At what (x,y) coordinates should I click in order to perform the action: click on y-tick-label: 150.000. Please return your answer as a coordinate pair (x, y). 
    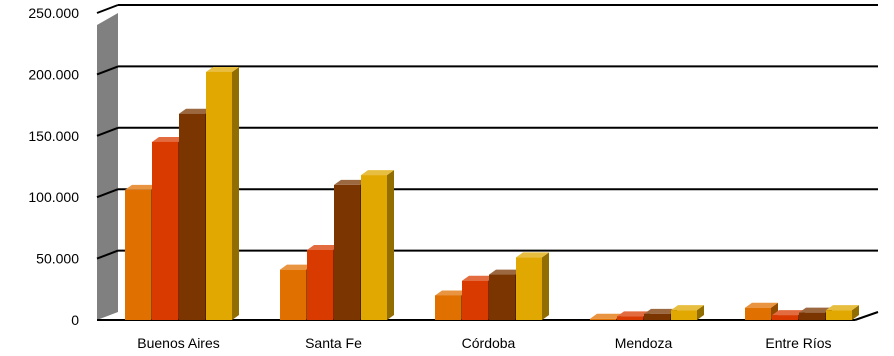
    Looking at the image, I should click on (53, 136).